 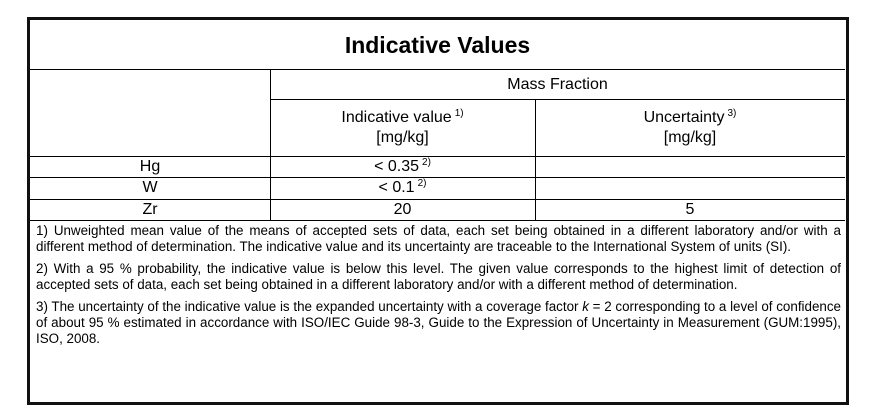 I want to click on column-label: Uncertainty, so click(x=684, y=117).